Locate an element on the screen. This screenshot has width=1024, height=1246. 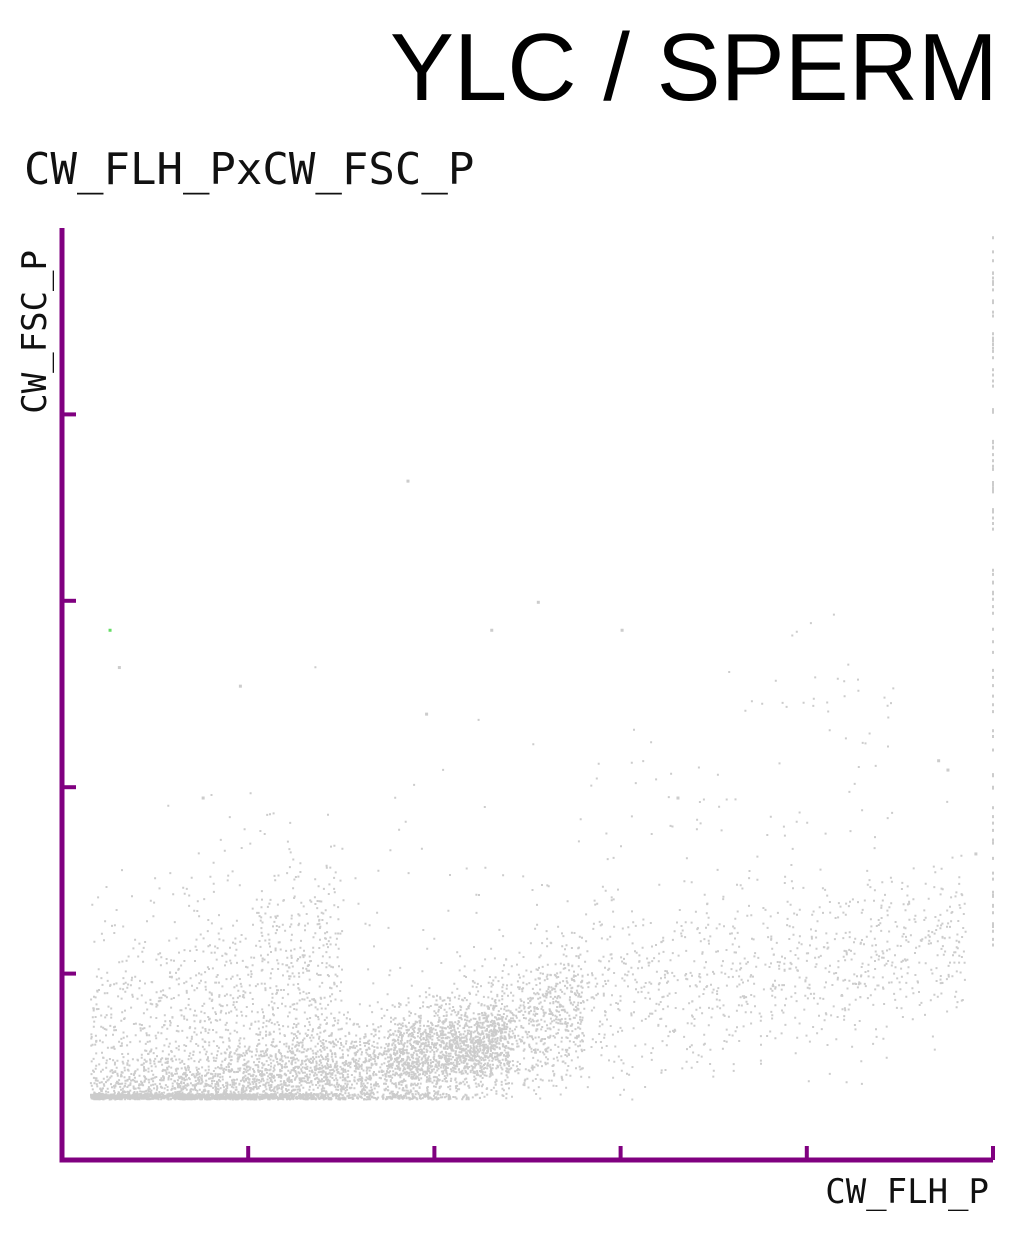
right-edge-marks is located at coordinates (993, 591).